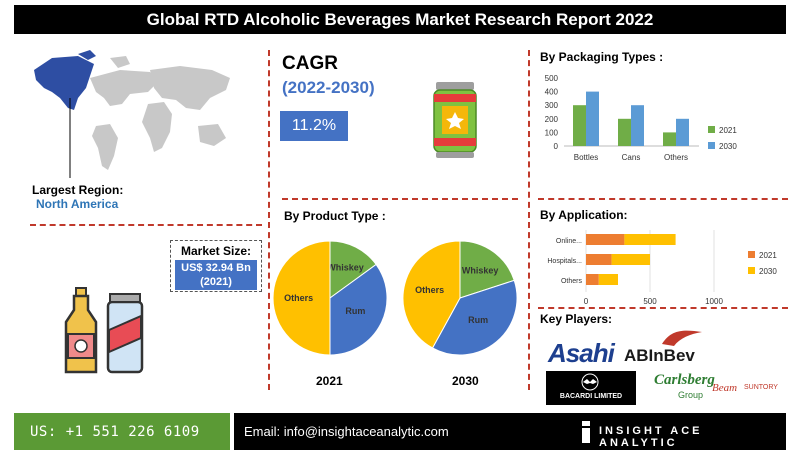  What do you see at coordinates (455, 120) in the screenshot?
I see `beverage-can-icon` at bounding box center [455, 120].